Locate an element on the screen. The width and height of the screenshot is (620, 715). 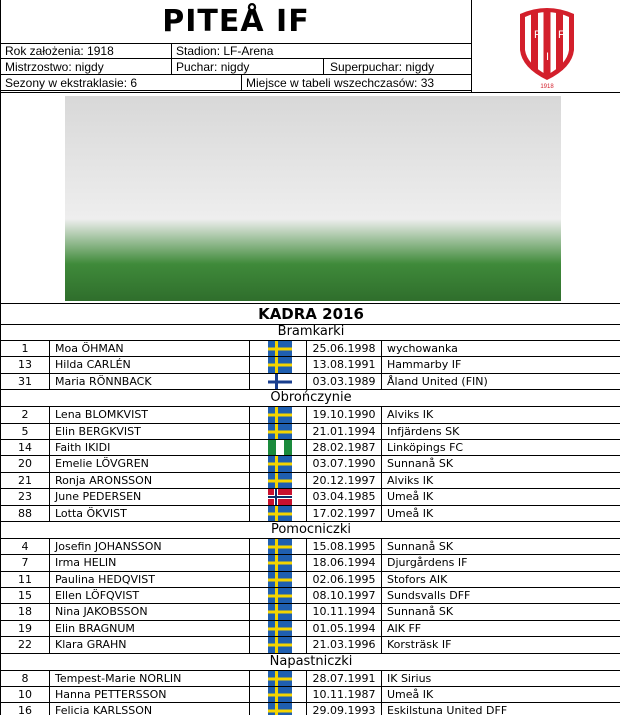
club-title: PITEÅ IF is located at coordinates (236, 22).